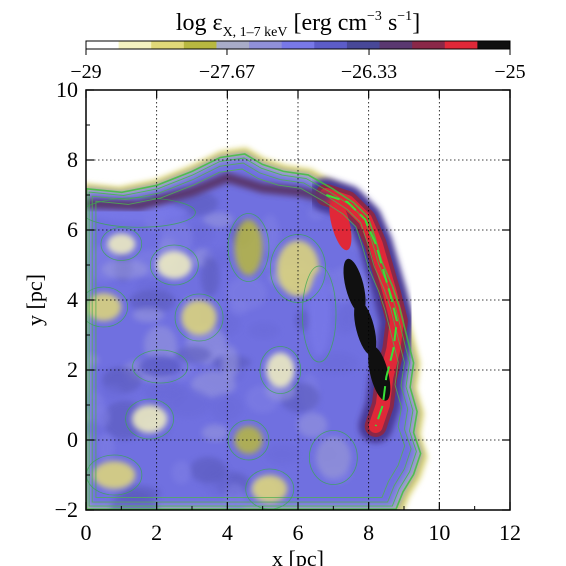  Describe the element at coordinates (86, 532) in the screenshot. I see `x-tick-label: 0` at that location.